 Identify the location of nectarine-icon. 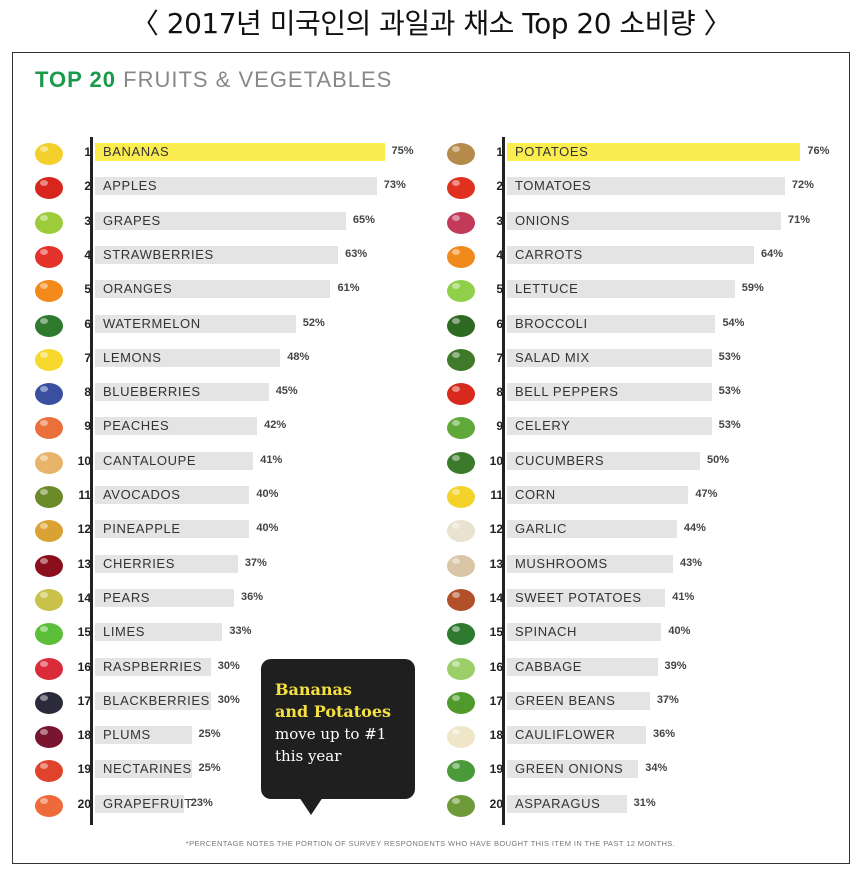
(49, 771).